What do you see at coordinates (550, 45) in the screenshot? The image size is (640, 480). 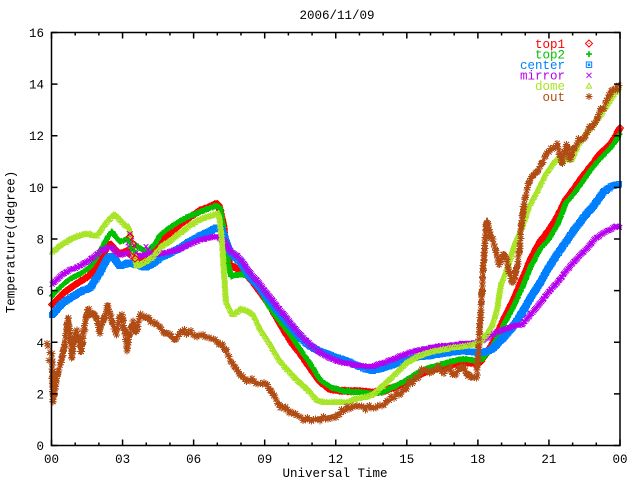 I see `svg-text: top1` at bounding box center [550, 45].